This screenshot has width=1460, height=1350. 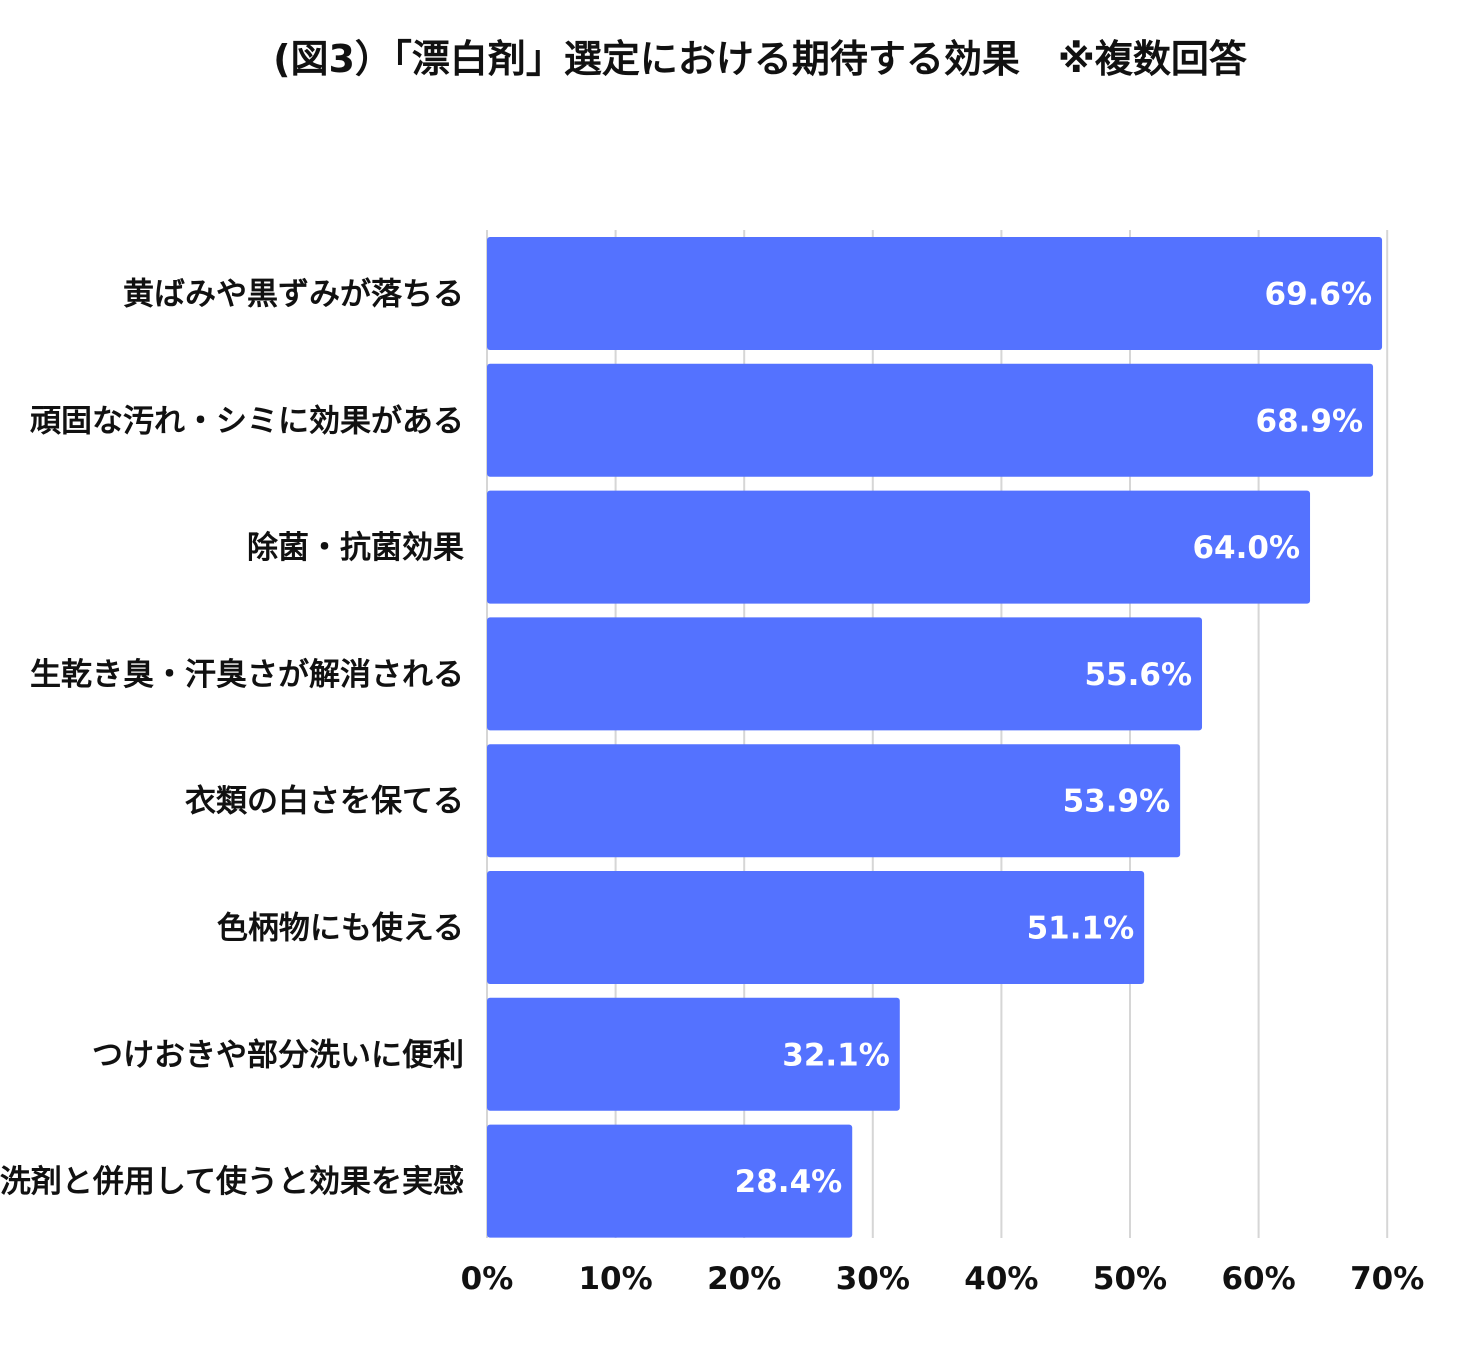 I want to click on x-tick-label: 70%, so click(x=1387, y=1279).